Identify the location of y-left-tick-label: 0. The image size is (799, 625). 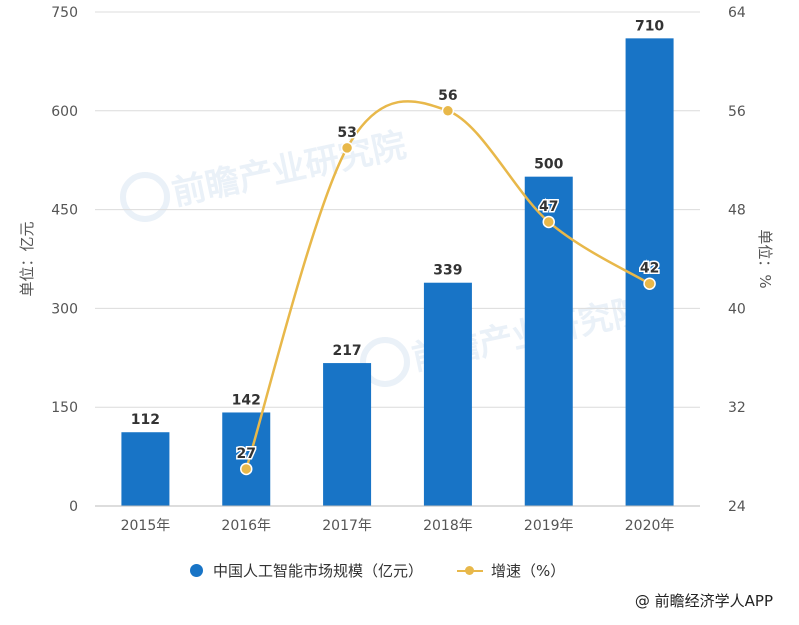
(73, 507).